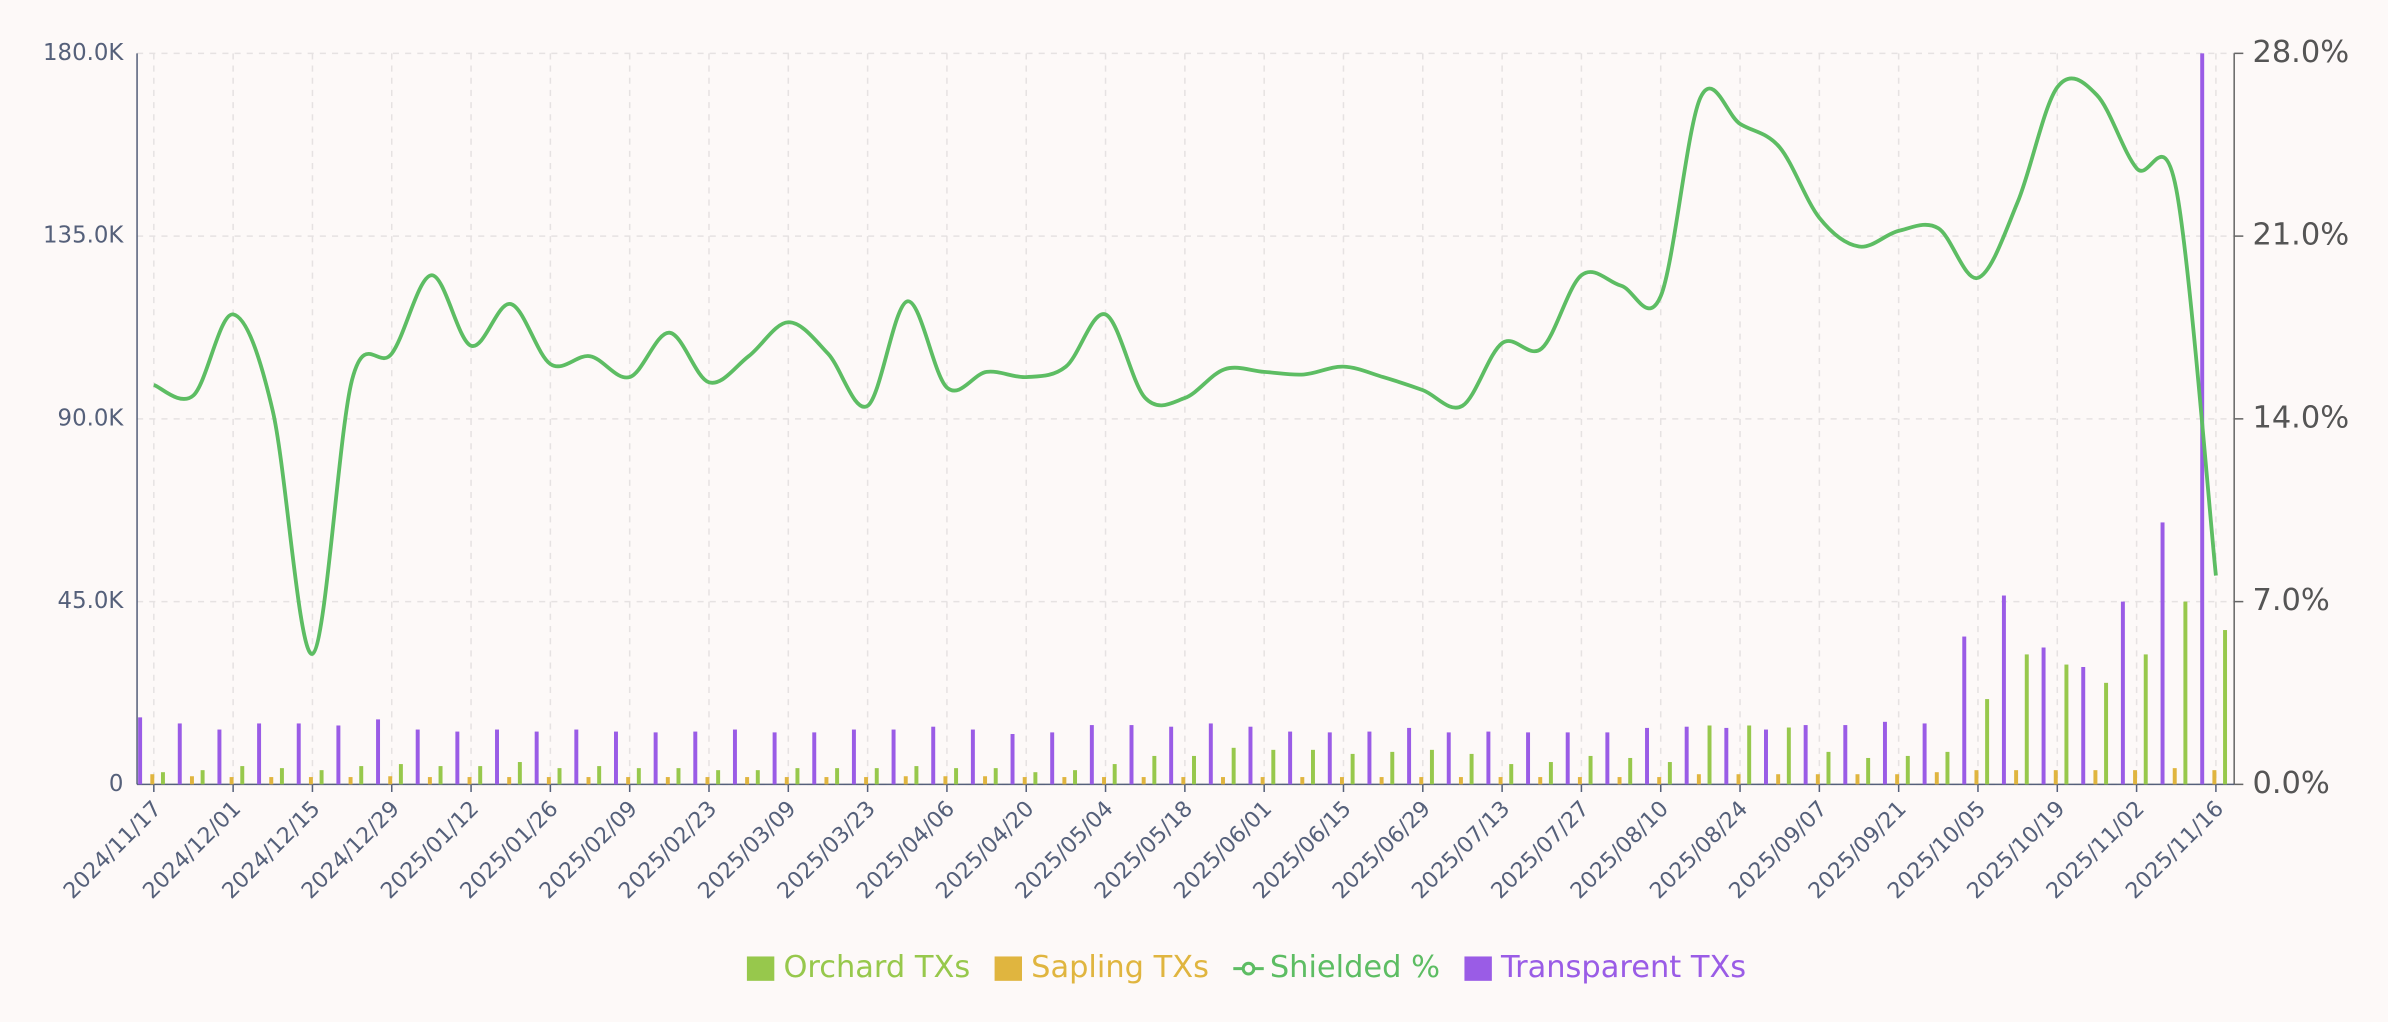  I want to click on y2-tick-label: 14.0%, so click(2300, 417).